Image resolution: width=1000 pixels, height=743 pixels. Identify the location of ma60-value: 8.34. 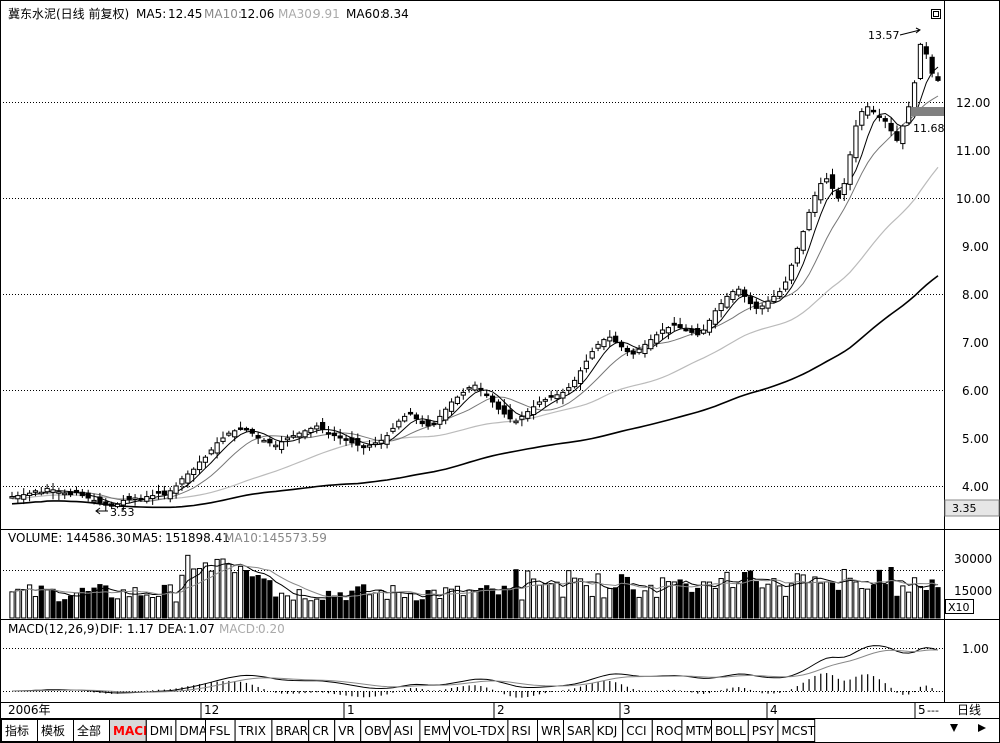
(395, 14).